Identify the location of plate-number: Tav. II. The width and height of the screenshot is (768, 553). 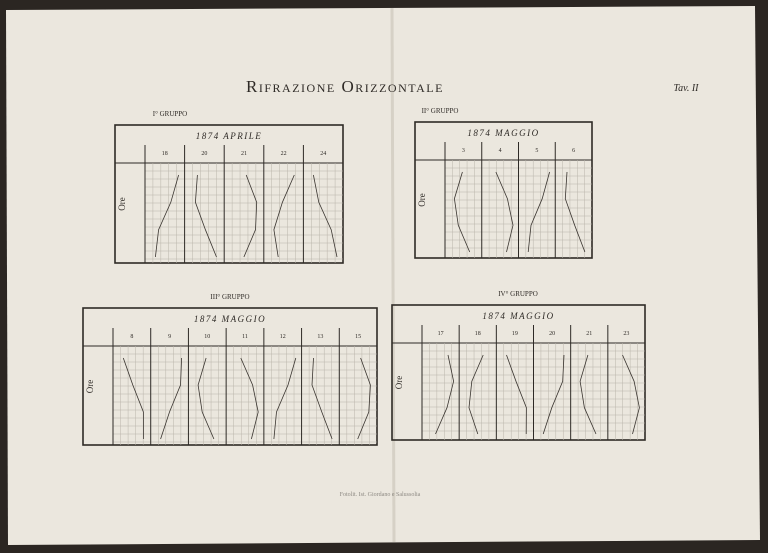
(687, 88).